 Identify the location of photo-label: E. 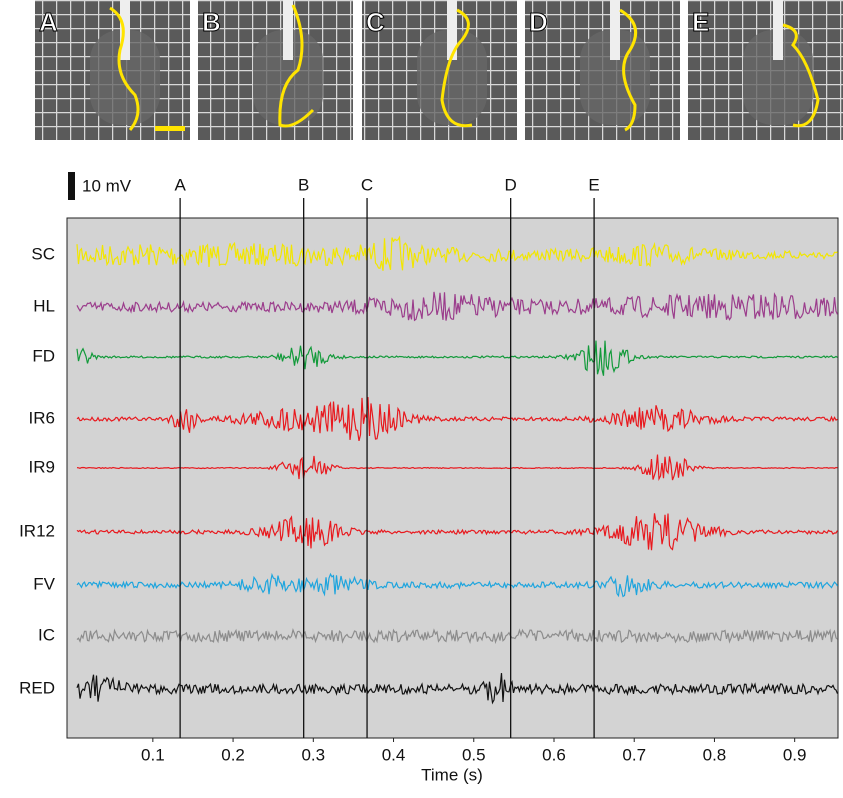
(700, 22).